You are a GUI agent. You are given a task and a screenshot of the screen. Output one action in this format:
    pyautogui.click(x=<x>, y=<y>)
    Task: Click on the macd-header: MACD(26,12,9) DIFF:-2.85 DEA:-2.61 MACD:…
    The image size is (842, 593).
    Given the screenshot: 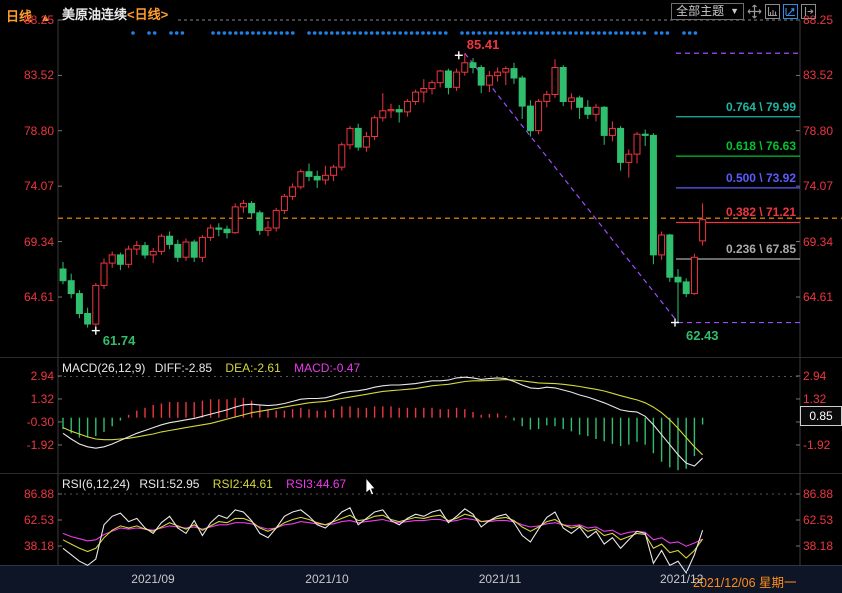 What is the action you would take?
    pyautogui.click(x=211, y=368)
    